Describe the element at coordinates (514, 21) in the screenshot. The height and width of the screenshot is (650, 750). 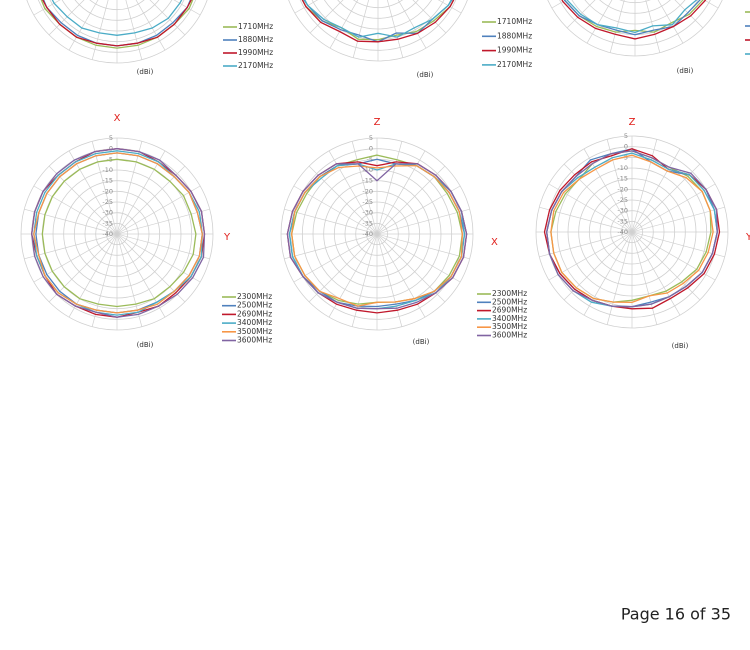
I see `legend-label: 1710MHz` at that location.